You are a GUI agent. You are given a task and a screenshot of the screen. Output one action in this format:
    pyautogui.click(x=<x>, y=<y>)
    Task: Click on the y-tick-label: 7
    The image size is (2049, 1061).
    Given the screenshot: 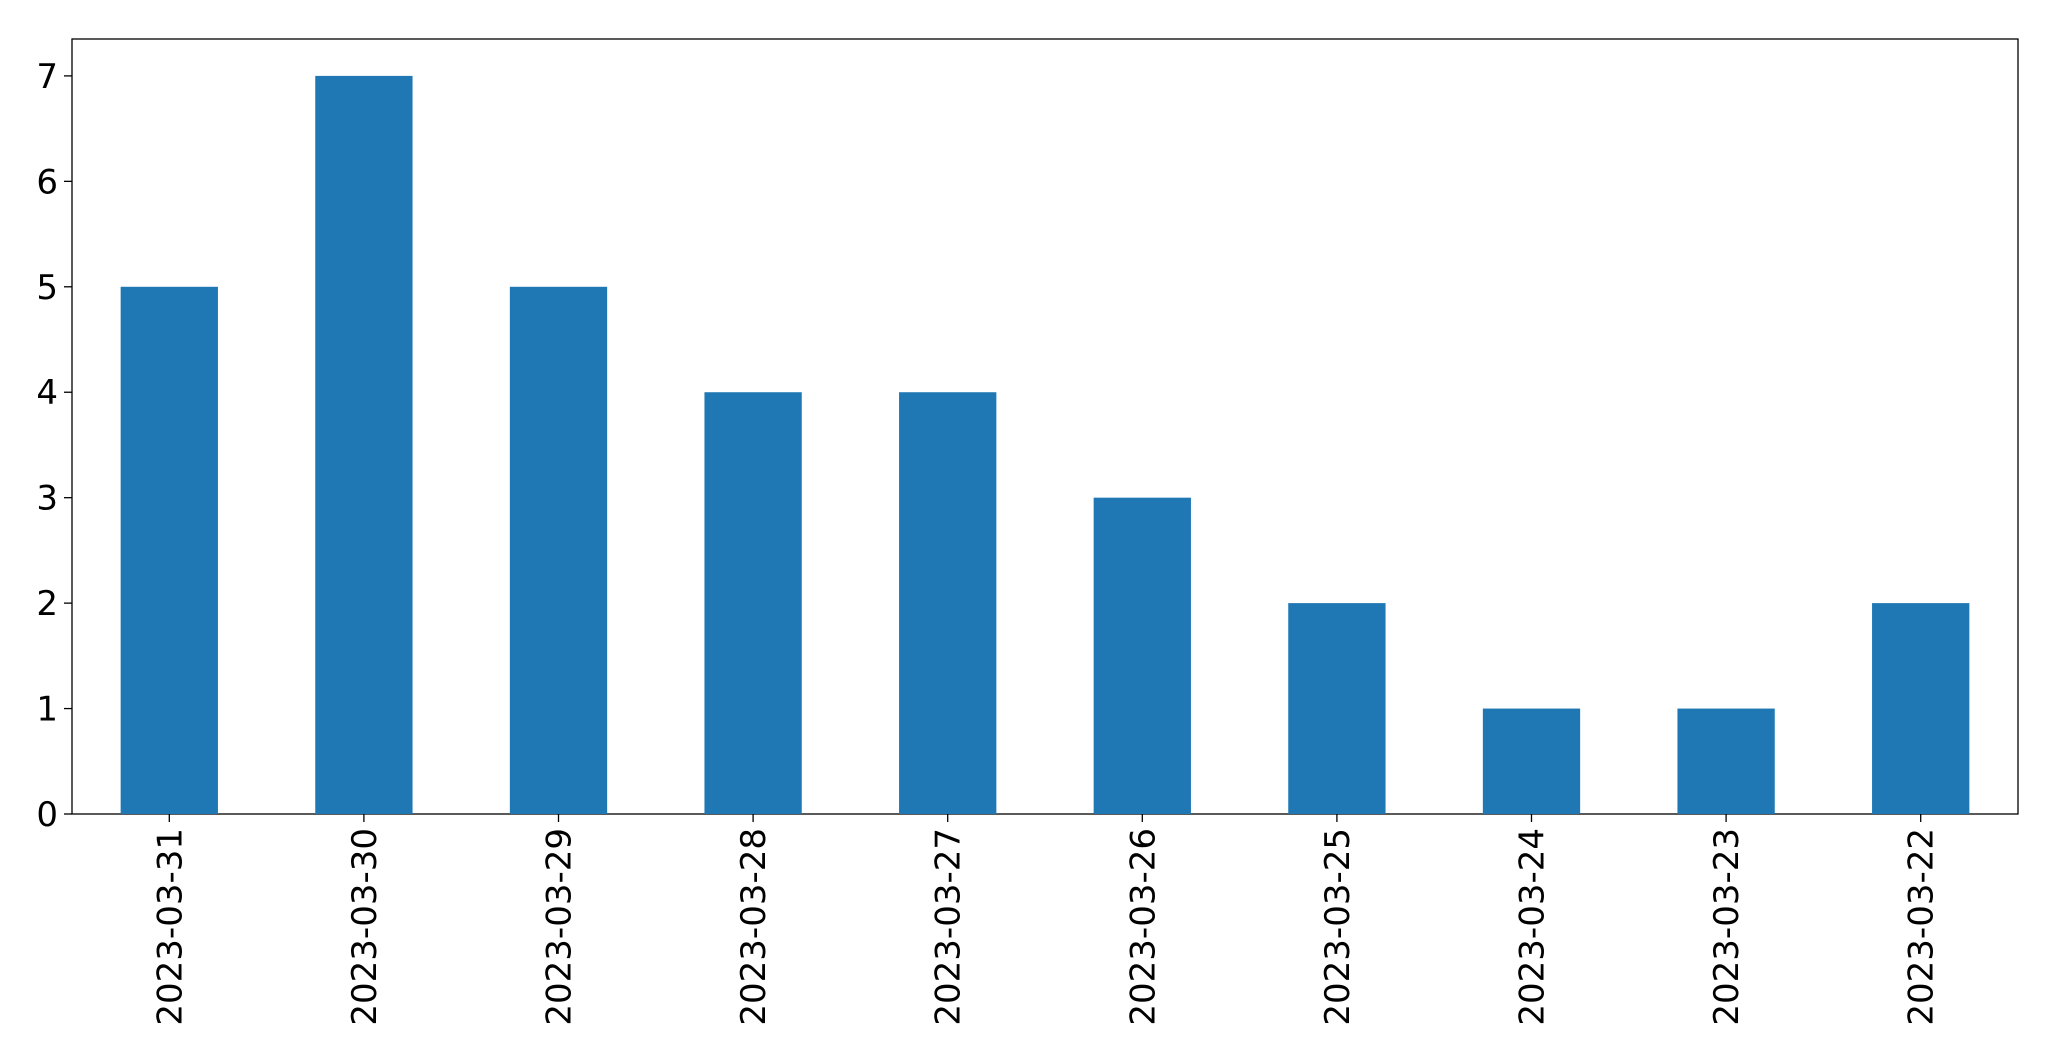 What is the action you would take?
    pyautogui.click(x=47, y=77)
    